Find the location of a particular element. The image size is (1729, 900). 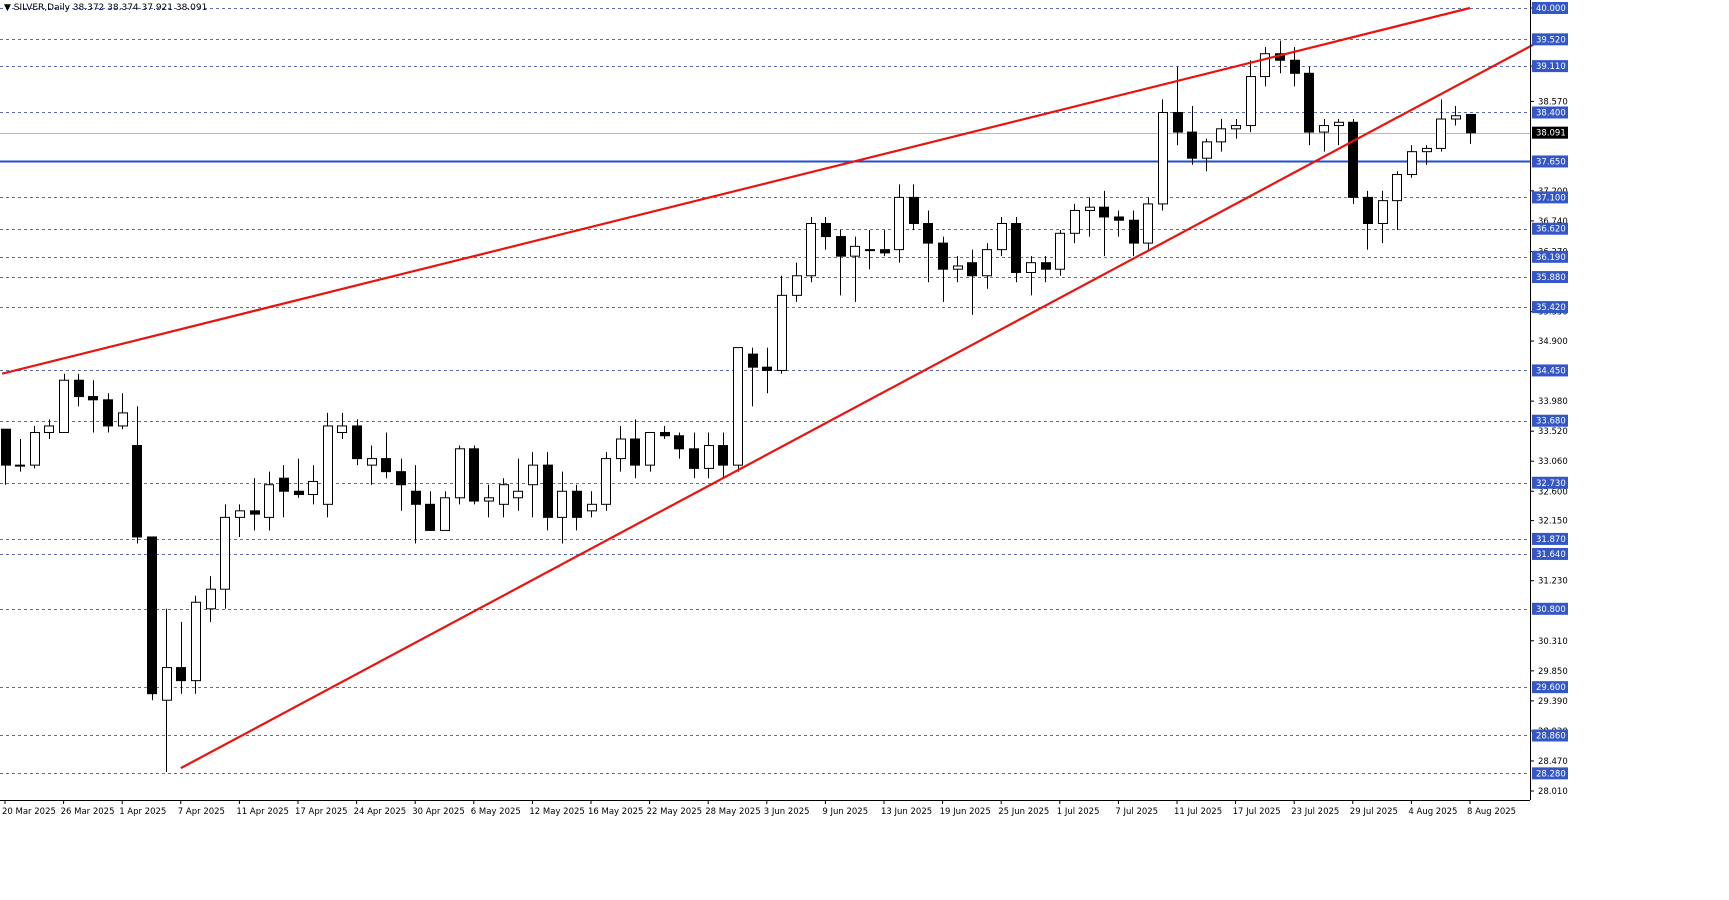

level-badge-label: 39.520 is located at coordinates (1551, 40).